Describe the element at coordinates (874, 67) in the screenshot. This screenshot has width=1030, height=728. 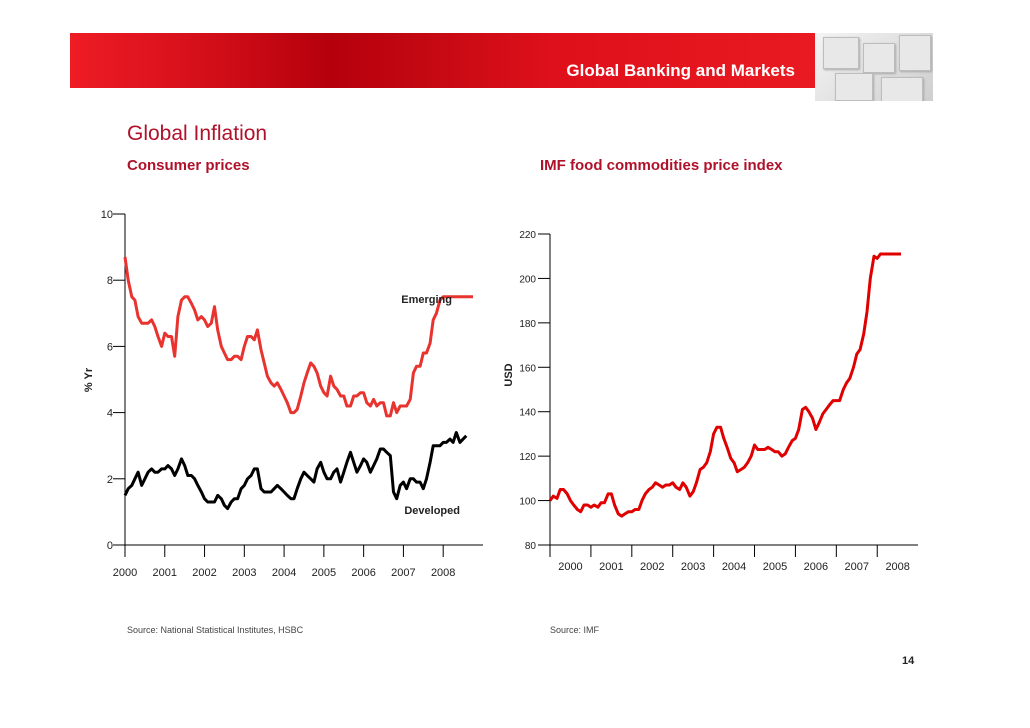
I see `puzzle-pieces-icon` at that location.